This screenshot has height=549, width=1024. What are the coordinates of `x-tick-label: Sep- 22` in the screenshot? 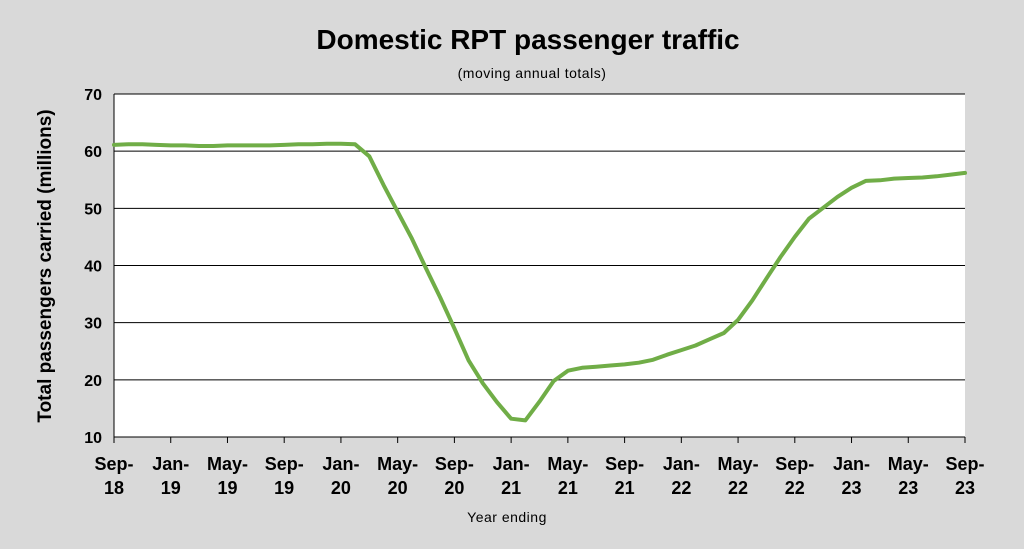 It's located at (794, 476).